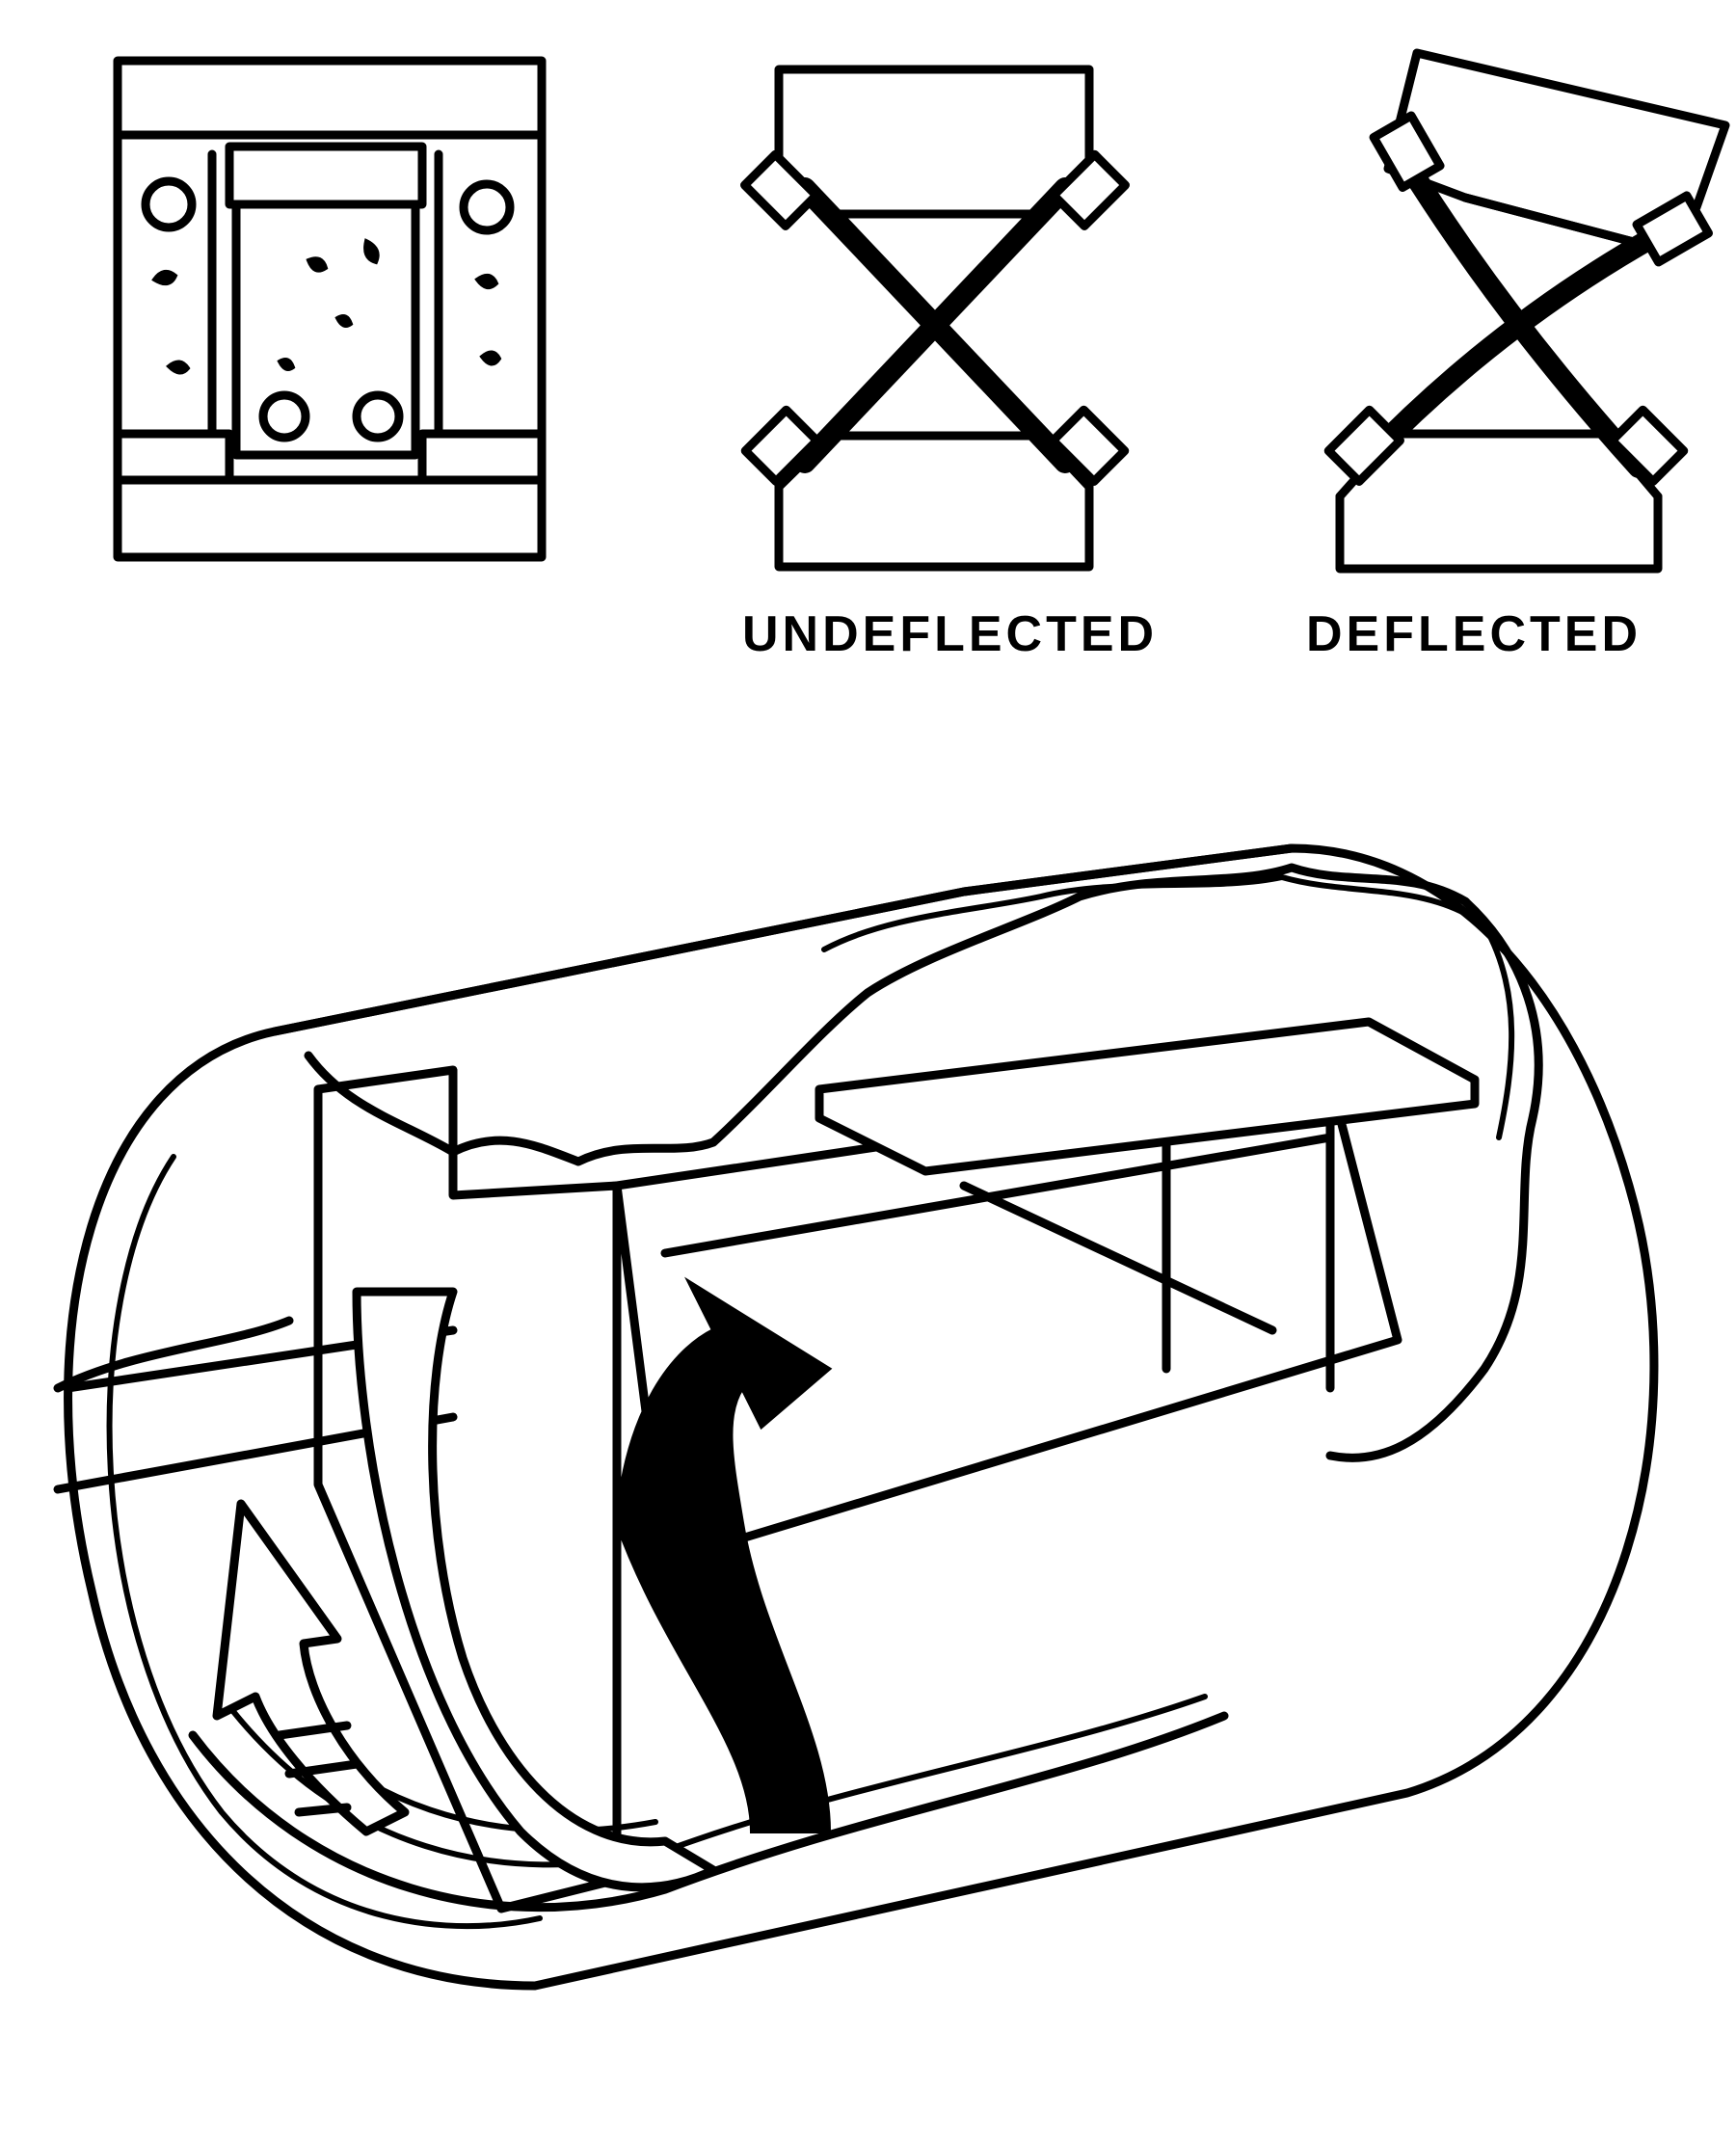 This screenshot has width=1736, height=2140. Describe the element at coordinates (1474, 634) in the screenshot. I see `deflected-label: DEFLECTED` at that location.